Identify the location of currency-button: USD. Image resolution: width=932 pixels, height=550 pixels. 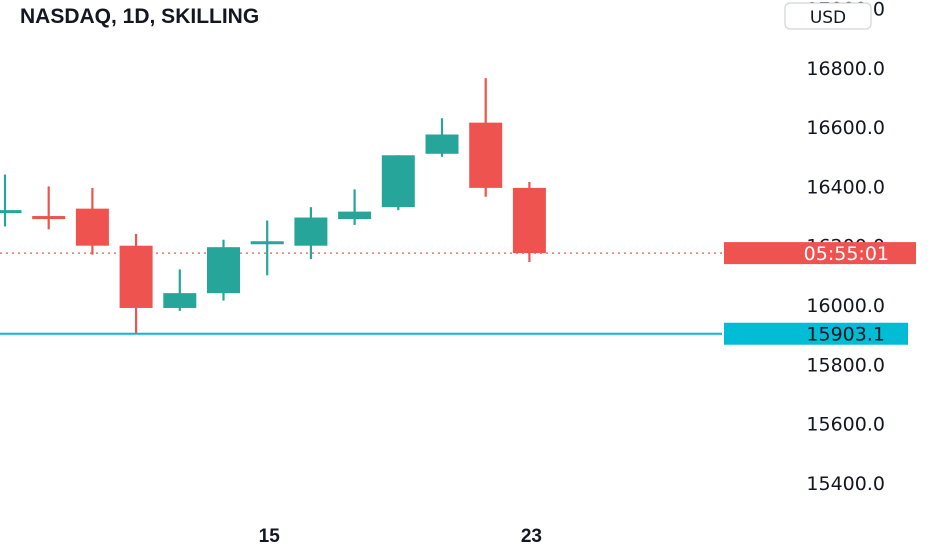
(828, 16).